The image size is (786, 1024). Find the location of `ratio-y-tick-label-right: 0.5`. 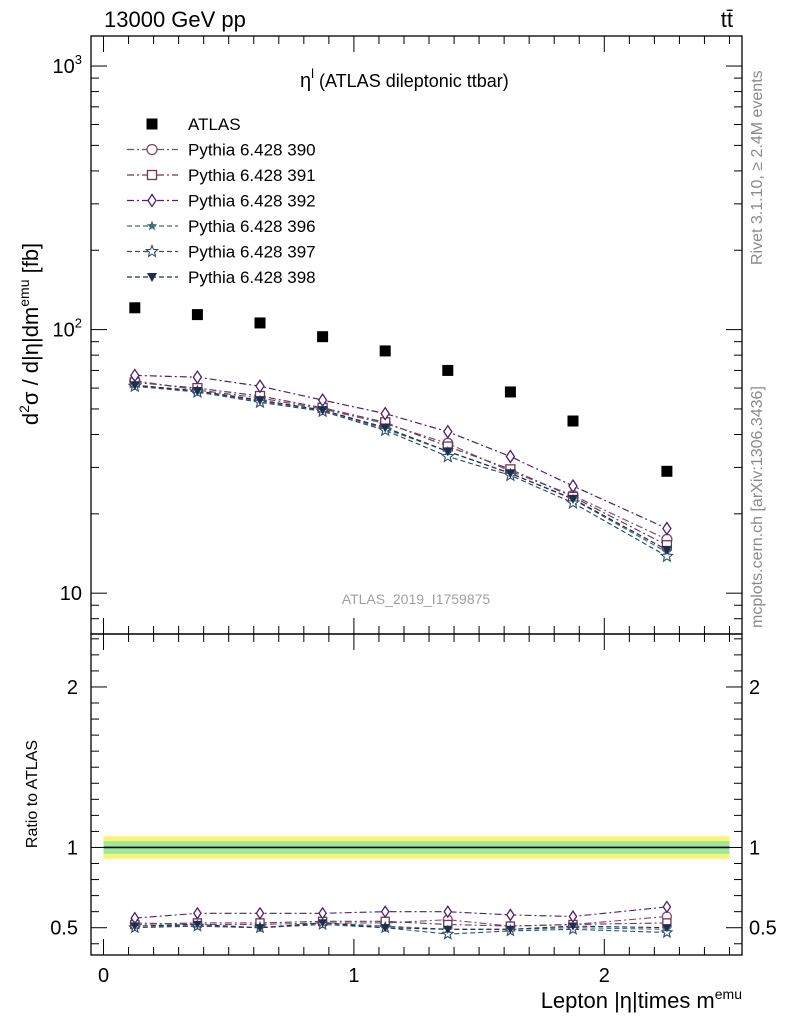

ratio-y-tick-label-right: 0.5 is located at coordinates (763, 929).